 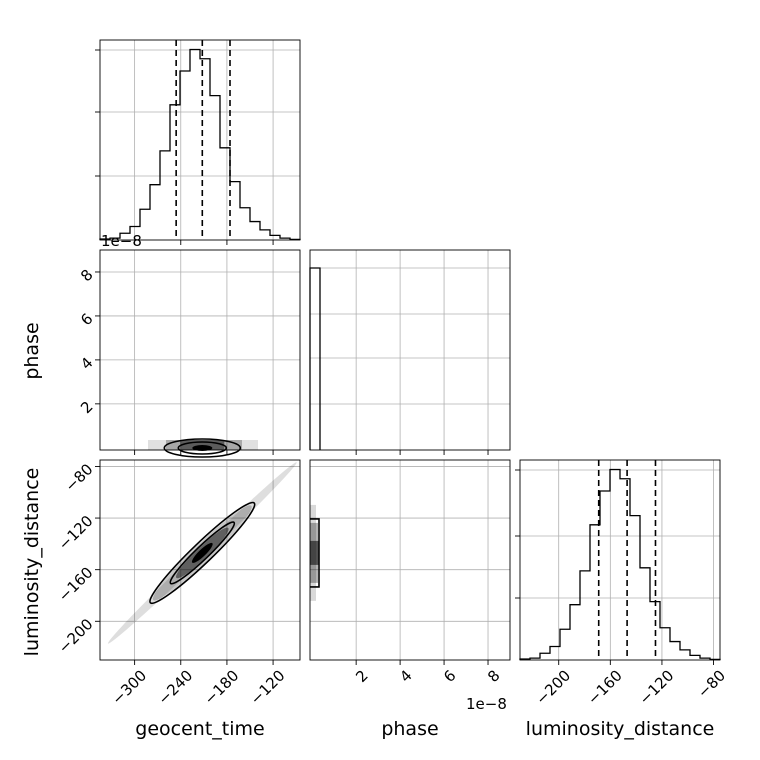 I want to click on panel-luminosity-distance-hist: −200 −160 −120 −80, so click(x=622, y=583).